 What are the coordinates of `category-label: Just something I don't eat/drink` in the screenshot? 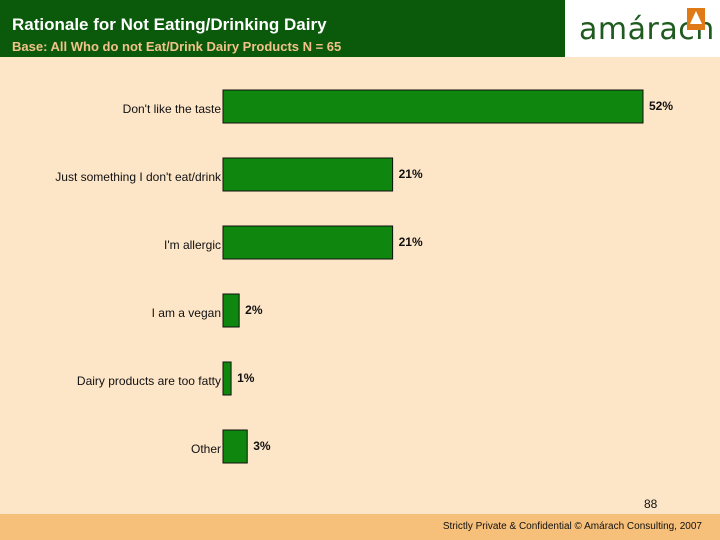 It's located at (138, 177).